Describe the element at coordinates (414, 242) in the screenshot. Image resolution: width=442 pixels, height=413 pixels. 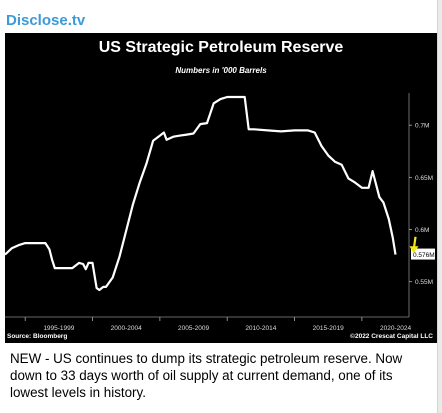
I see `down-arrow-shaft` at that location.